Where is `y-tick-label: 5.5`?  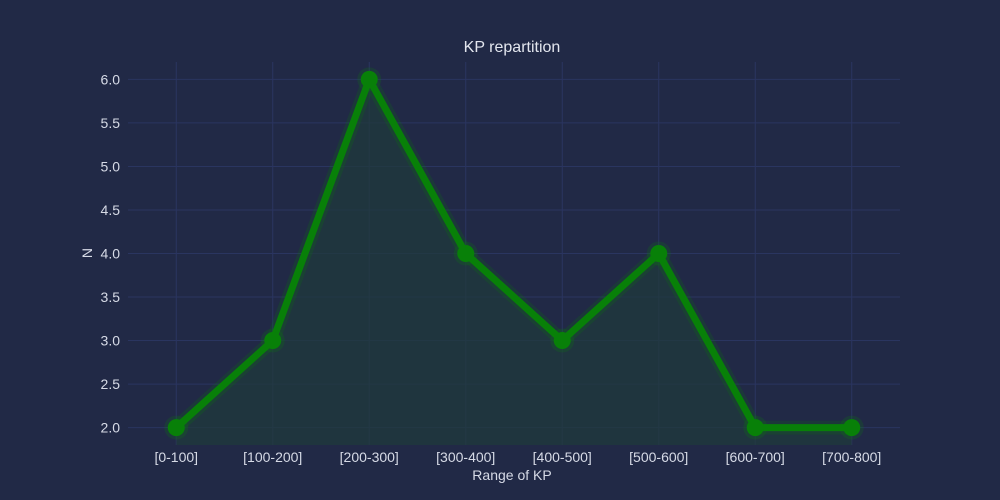
y-tick-label: 5.5 is located at coordinates (111, 123).